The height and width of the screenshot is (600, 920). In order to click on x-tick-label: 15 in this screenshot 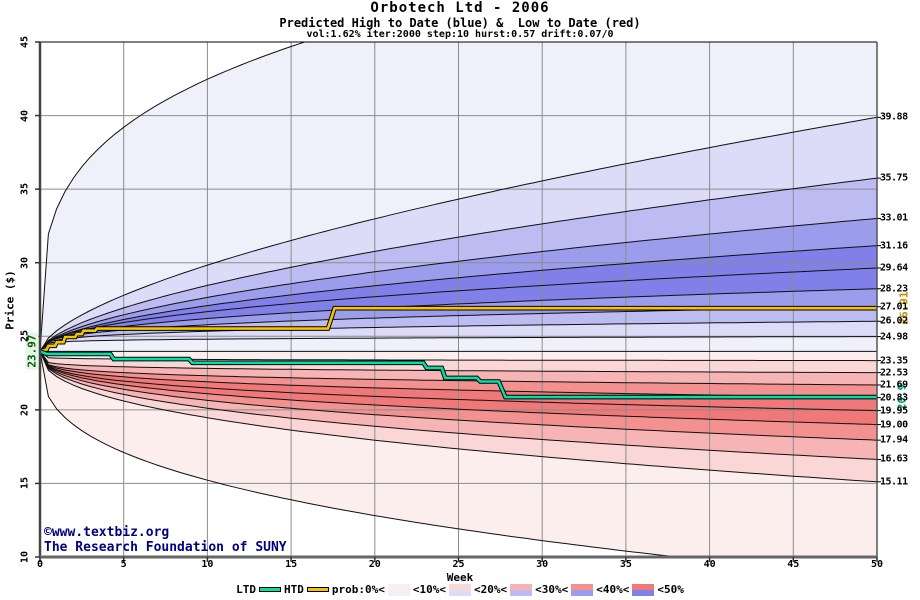, I will do `click(291, 564)`.